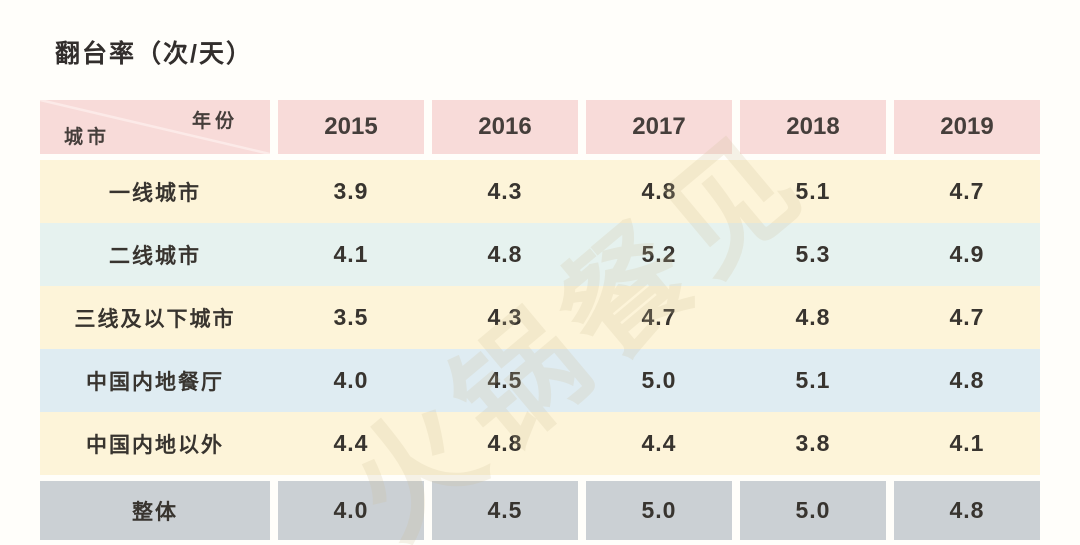  I want to click on turnover-value: 4.9, so click(967, 254).